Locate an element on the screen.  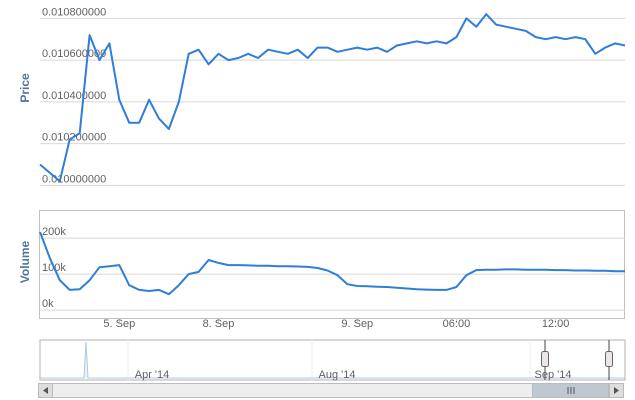
x-tick-label: 12:00 is located at coordinates (556, 324).